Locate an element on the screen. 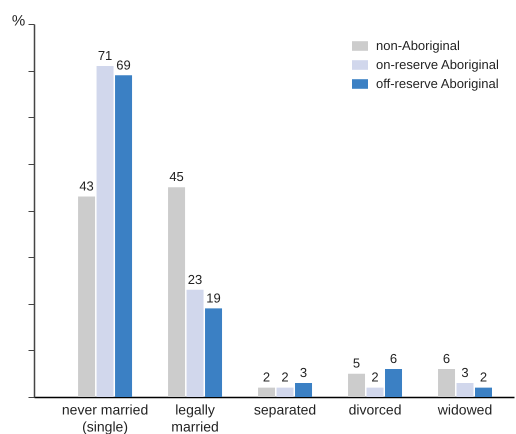 Image resolution: width=516 pixels, height=434 pixels. legend-label: non-Aboriginal is located at coordinates (418, 45).